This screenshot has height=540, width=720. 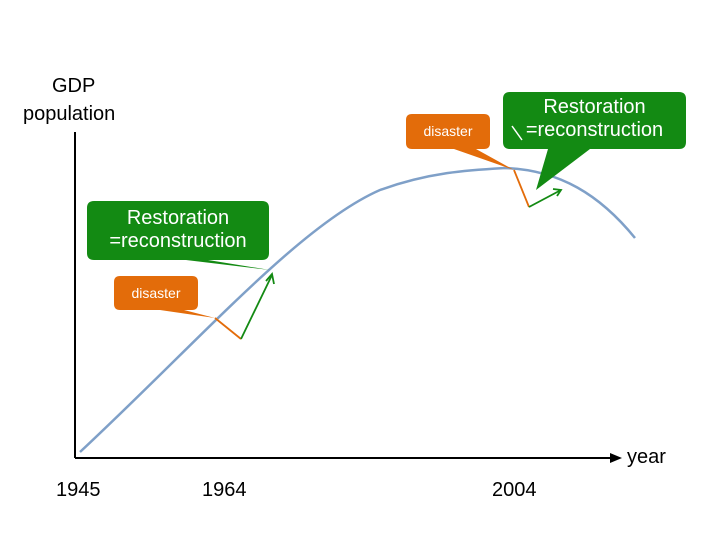 What do you see at coordinates (594, 130) in the screenshot?
I see `restoration-callout-2-line2: =reconstruction` at bounding box center [594, 130].